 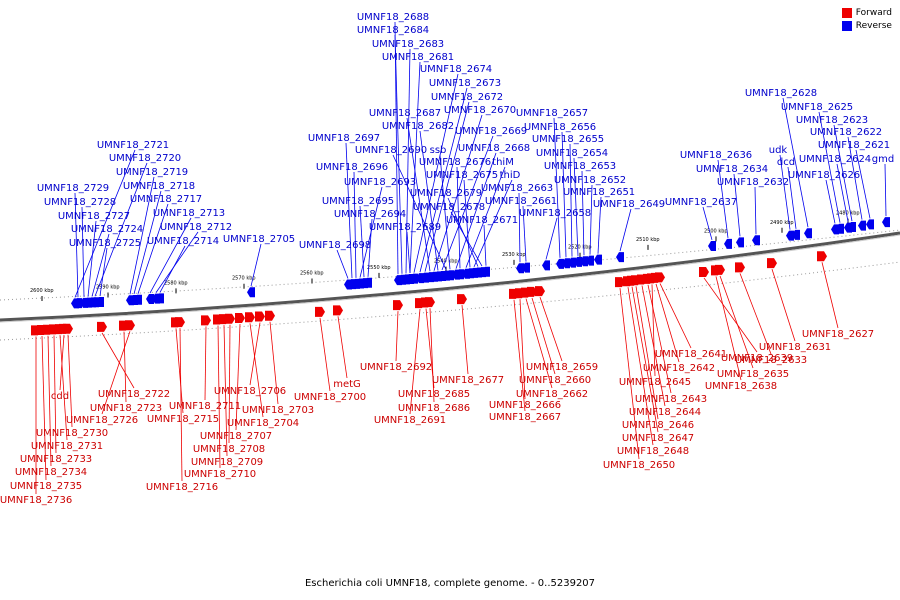 What do you see at coordinates (434, 408) in the screenshot?
I see `forward-gene-label: UMNF18_2686` at bounding box center [434, 408].